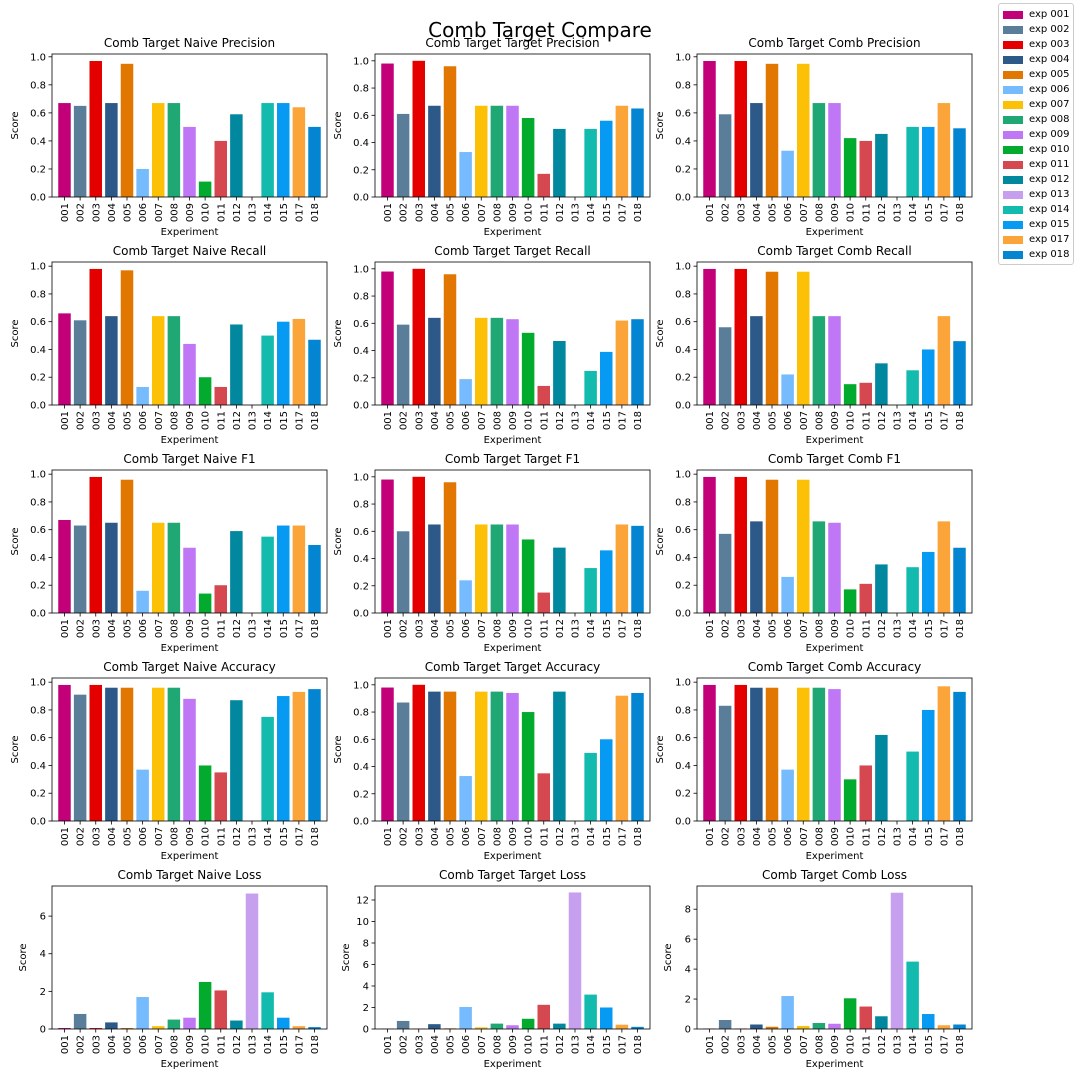 The width and height of the screenshot is (1080, 1080). I want to click on y-tick-label: 6, so click(43, 917).